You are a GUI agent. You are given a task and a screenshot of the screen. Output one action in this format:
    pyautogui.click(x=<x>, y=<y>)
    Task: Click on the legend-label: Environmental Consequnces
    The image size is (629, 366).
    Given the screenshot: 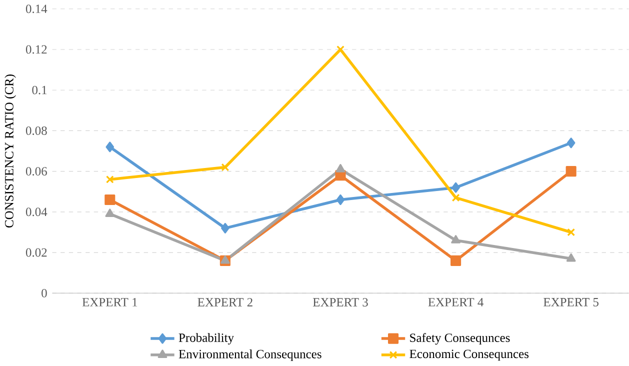 What is the action you would take?
    pyautogui.click(x=250, y=355)
    